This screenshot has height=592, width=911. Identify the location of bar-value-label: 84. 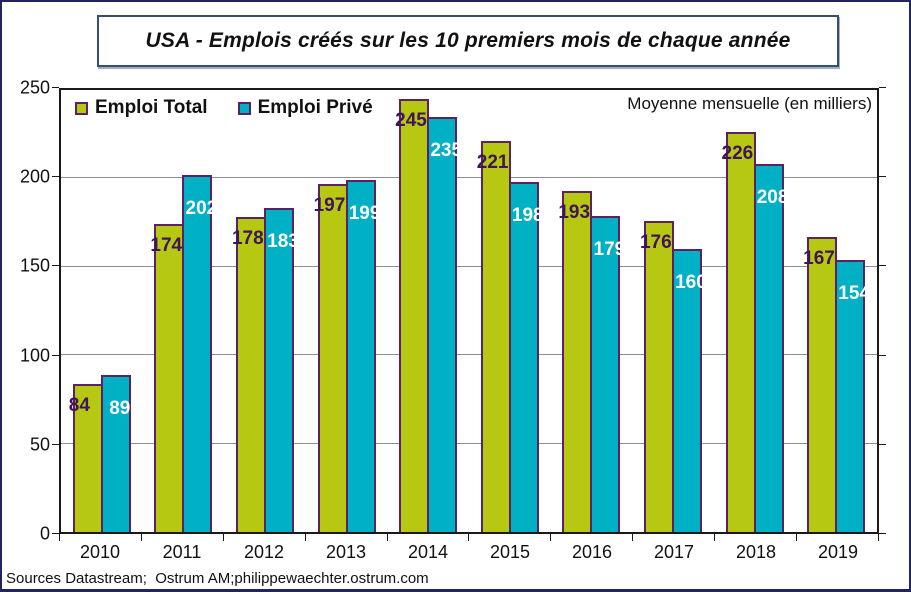
(79, 405).